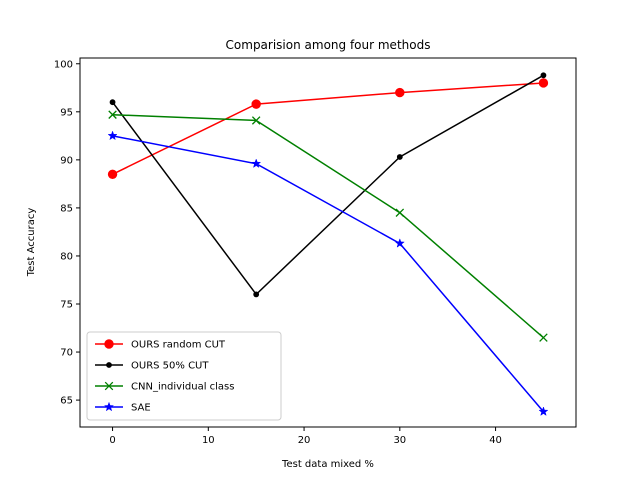 The image size is (640, 480). Describe the element at coordinates (112, 440) in the screenshot. I see `x-tick-label: 0` at that location.